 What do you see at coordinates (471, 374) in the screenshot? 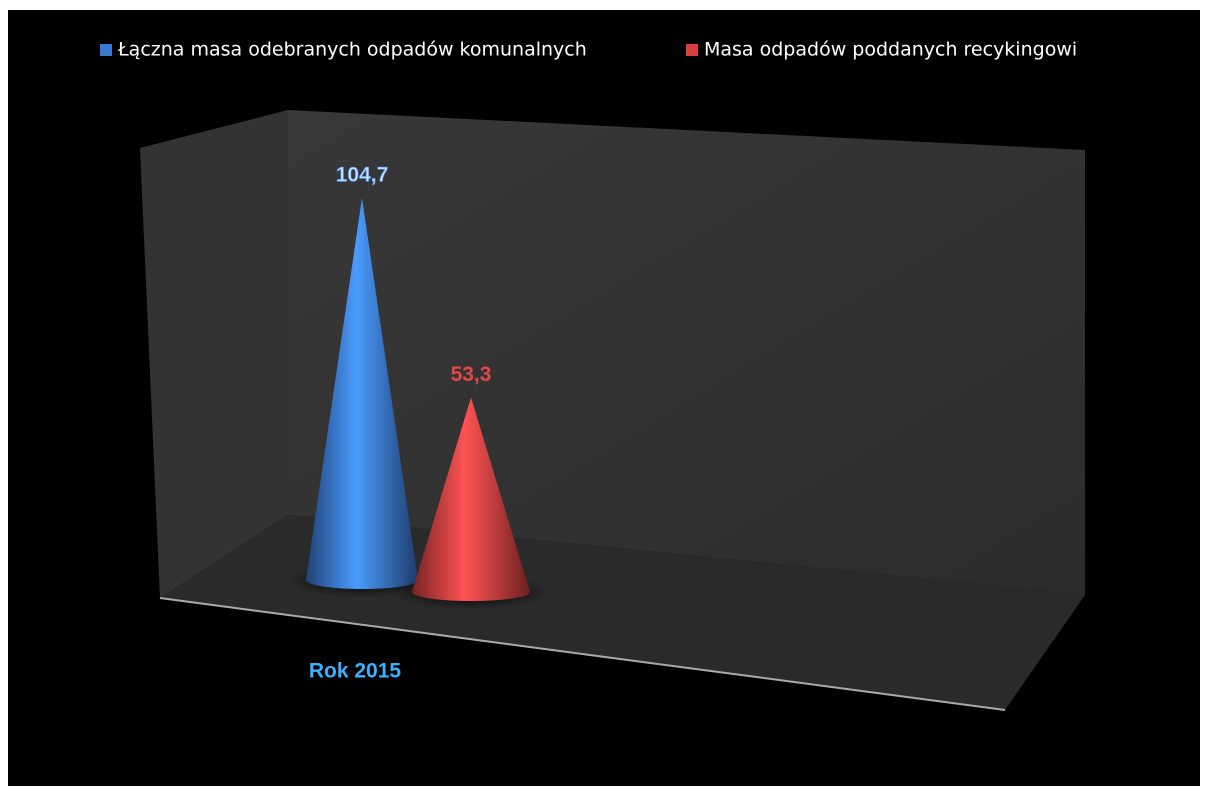
I see `value-label: 53,3` at bounding box center [471, 374].